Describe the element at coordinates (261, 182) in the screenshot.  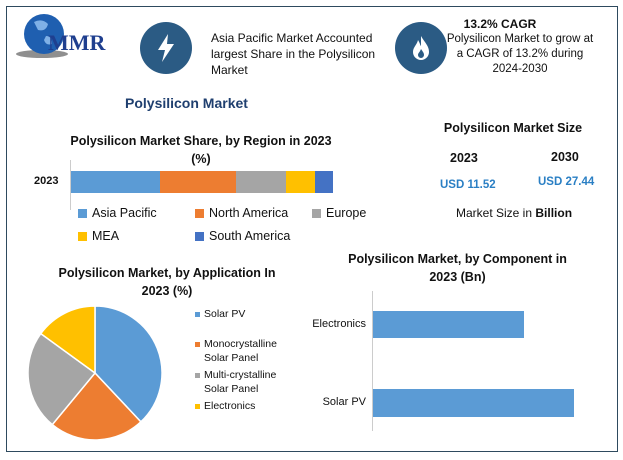
I see `bar-segment-europe` at that location.